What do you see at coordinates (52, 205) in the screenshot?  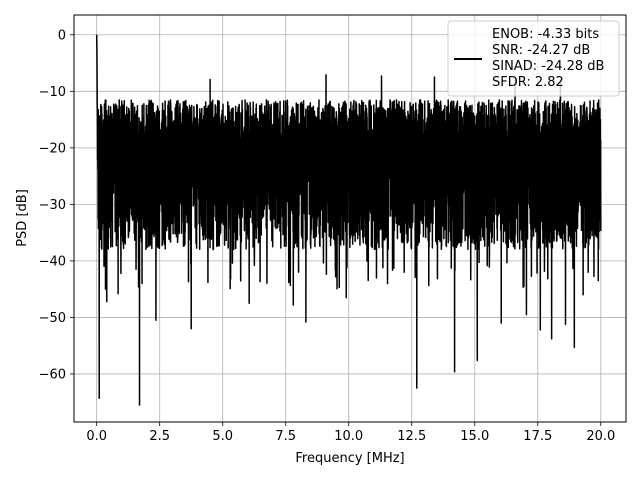 I see `y-tick-label-3: −30` at bounding box center [52, 205].